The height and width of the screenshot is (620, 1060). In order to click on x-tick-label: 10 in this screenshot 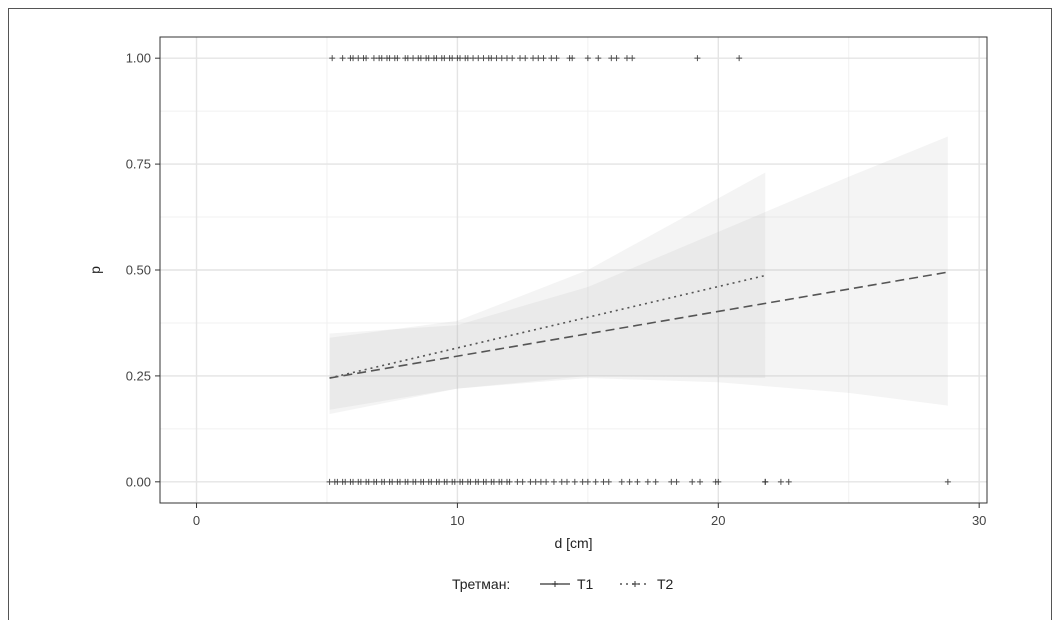, I will do `click(457, 520)`.